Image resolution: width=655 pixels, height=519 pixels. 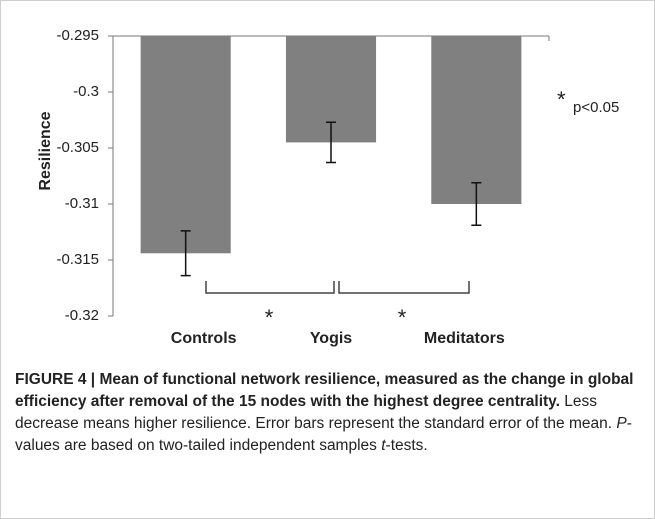 I want to click on y-tick-label: -0.295, so click(x=77, y=35).